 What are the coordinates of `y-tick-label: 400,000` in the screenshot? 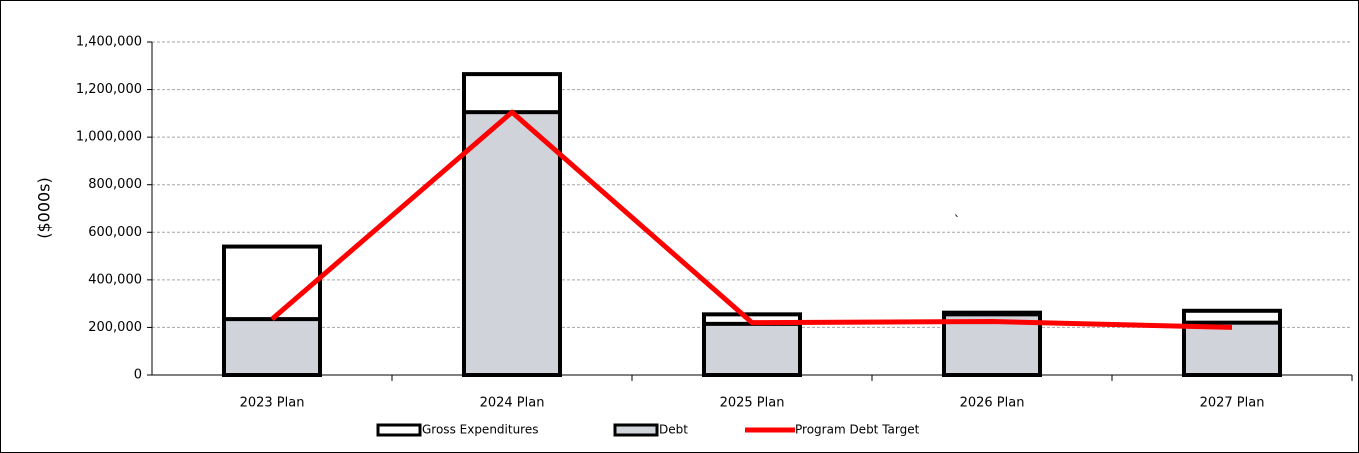 It's located at (115, 279).